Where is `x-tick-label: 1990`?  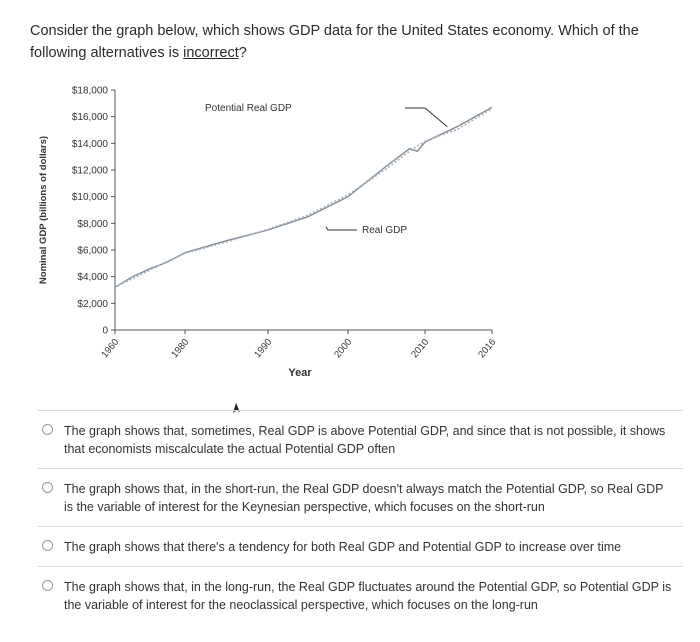 x-tick-label: 1990 is located at coordinates (263, 348).